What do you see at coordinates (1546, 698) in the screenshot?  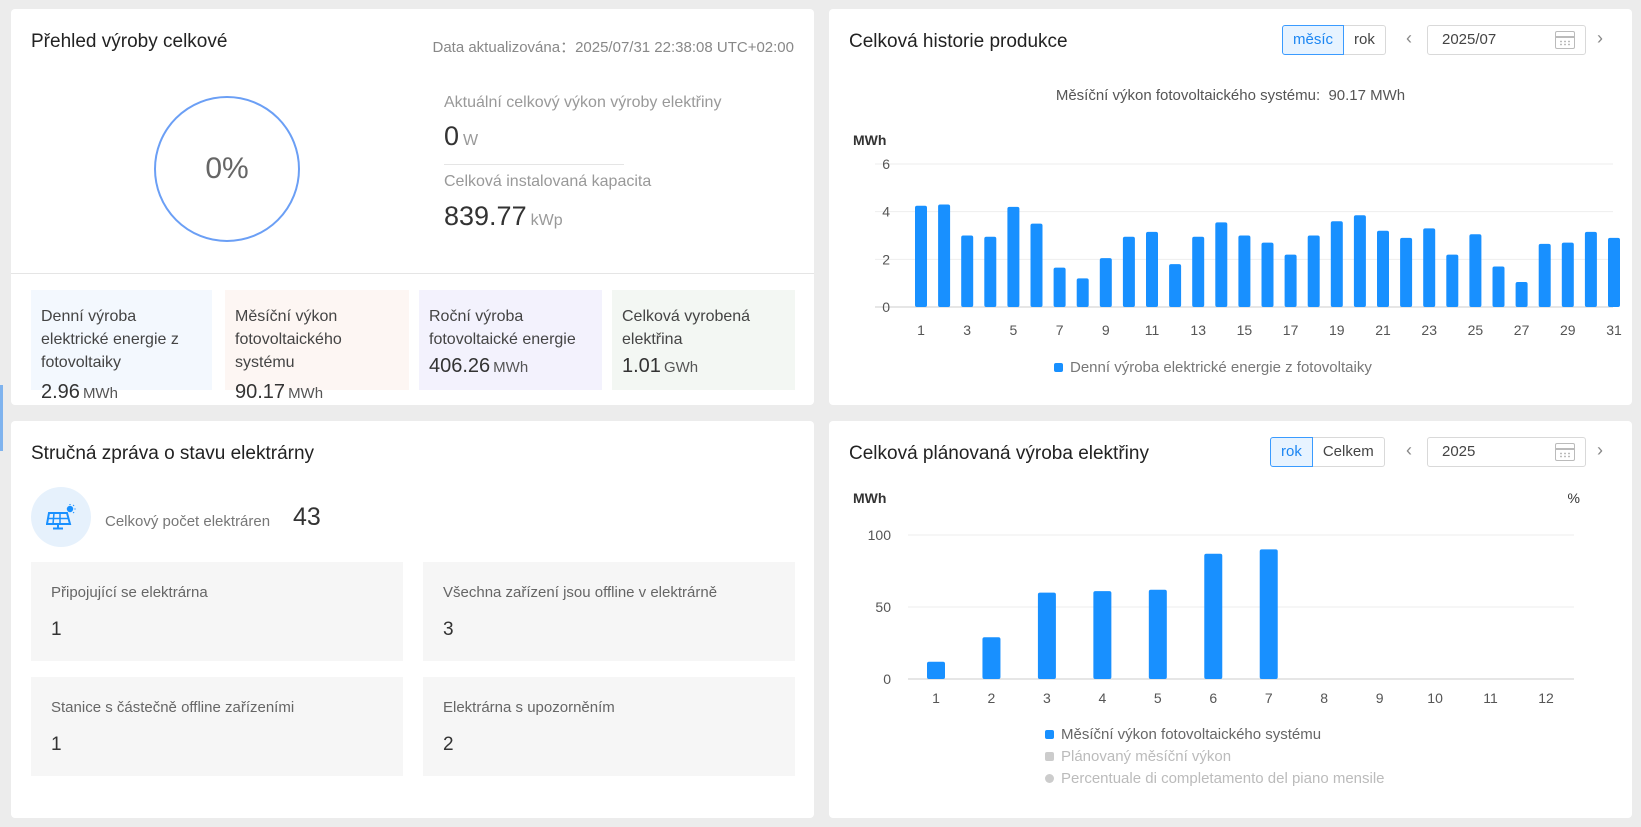 I see `x-tick-label: 12` at bounding box center [1546, 698].